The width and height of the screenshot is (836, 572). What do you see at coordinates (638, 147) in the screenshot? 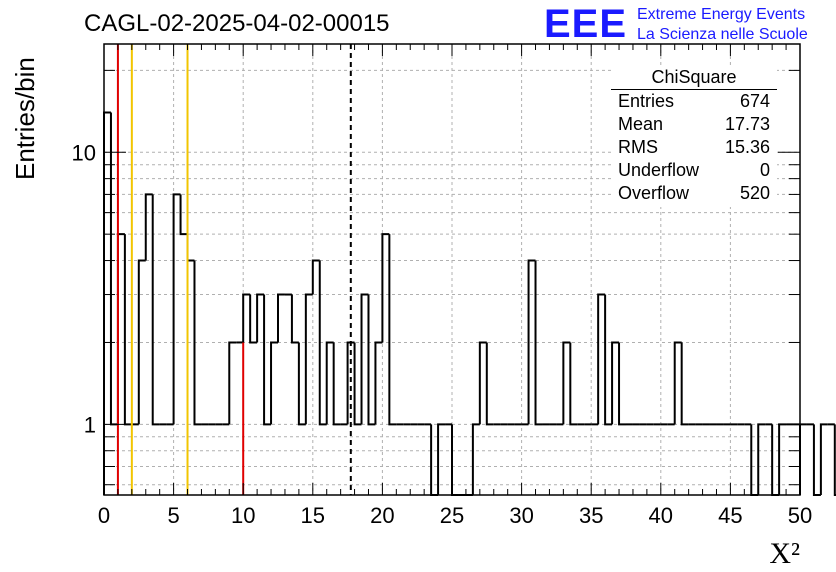
I see `stat-label: RMS` at bounding box center [638, 147].